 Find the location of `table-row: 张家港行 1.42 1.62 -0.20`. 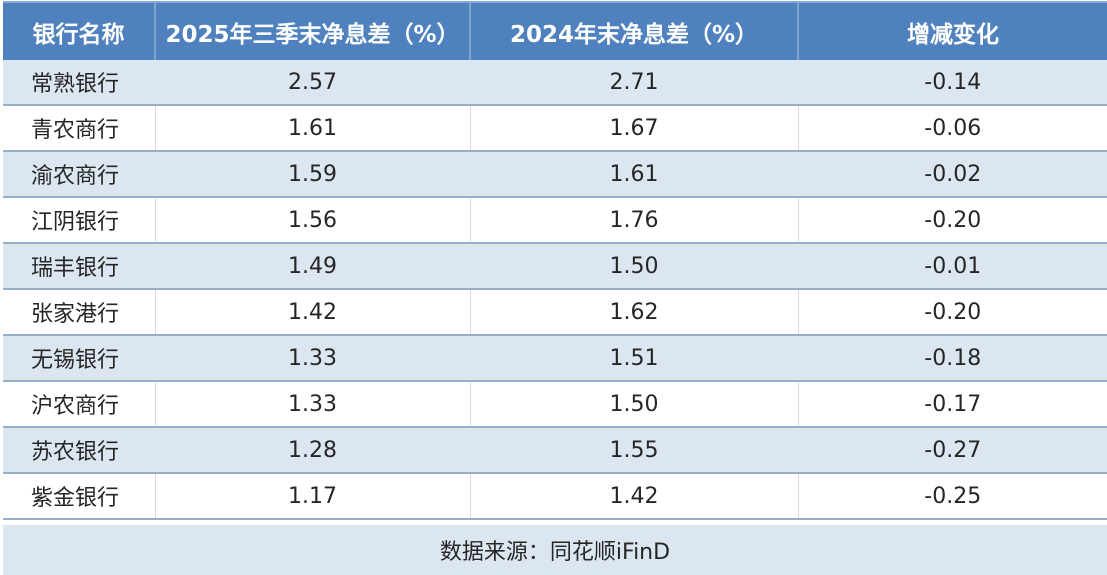

table-row: 张家港行 1.42 1.62 -0.20 is located at coordinates (555, 312).